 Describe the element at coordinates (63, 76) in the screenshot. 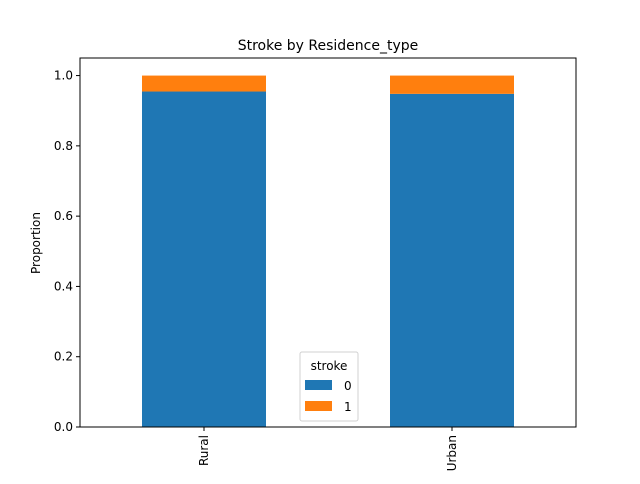

I see `y-tick-label-5: 1.0` at that location.